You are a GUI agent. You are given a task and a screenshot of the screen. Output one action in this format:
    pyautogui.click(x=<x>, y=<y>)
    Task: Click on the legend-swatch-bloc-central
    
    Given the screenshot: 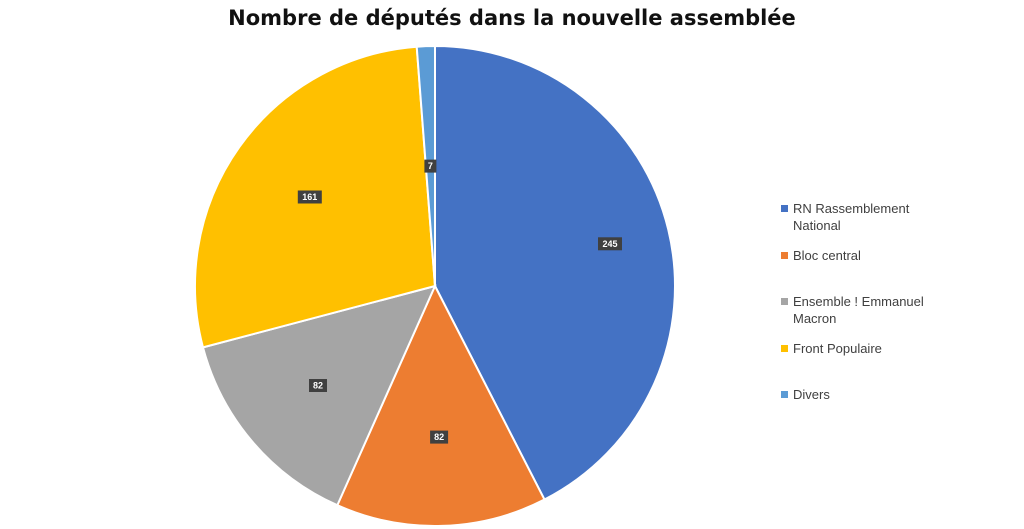 What is the action you would take?
    pyautogui.click(x=784, y=255)
    